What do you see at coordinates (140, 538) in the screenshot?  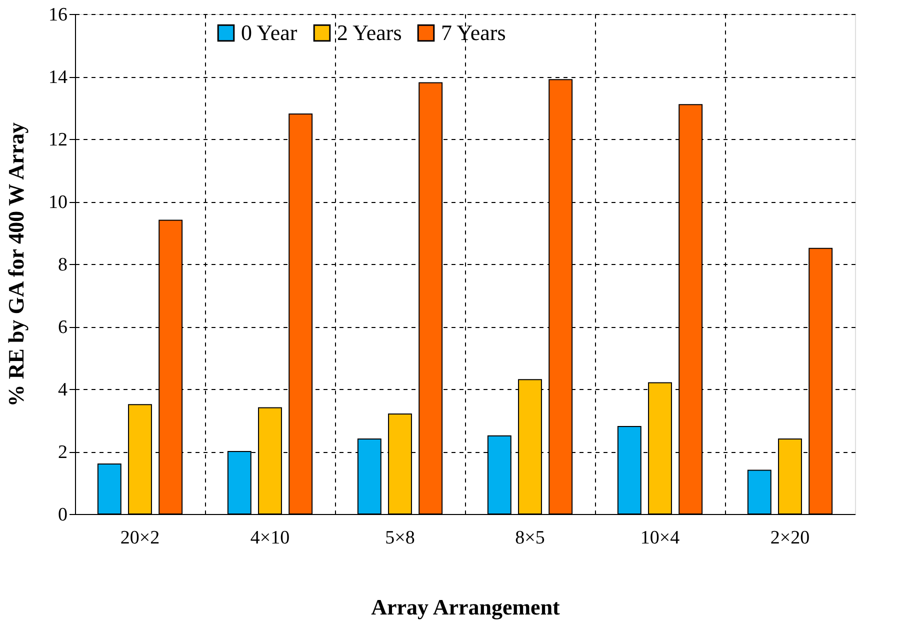 I see `x-tick-label: 20×2` at bounding box center [140, 538].